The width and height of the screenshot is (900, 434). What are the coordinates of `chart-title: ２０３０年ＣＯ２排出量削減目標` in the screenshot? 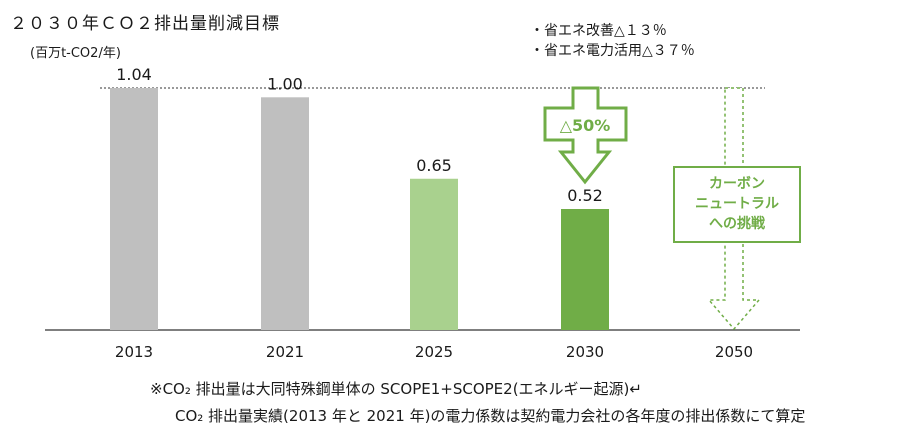 It's located at (145, 24).